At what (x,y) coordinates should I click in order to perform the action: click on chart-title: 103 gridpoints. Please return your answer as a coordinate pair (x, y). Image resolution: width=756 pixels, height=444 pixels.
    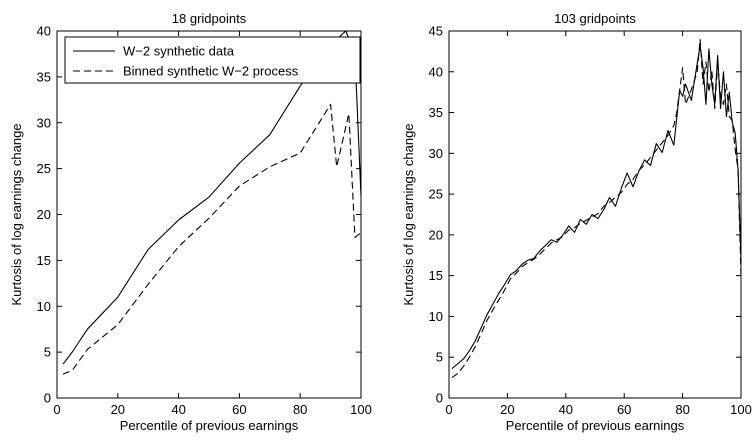
    Looking at the image, I should click on (595, 18).